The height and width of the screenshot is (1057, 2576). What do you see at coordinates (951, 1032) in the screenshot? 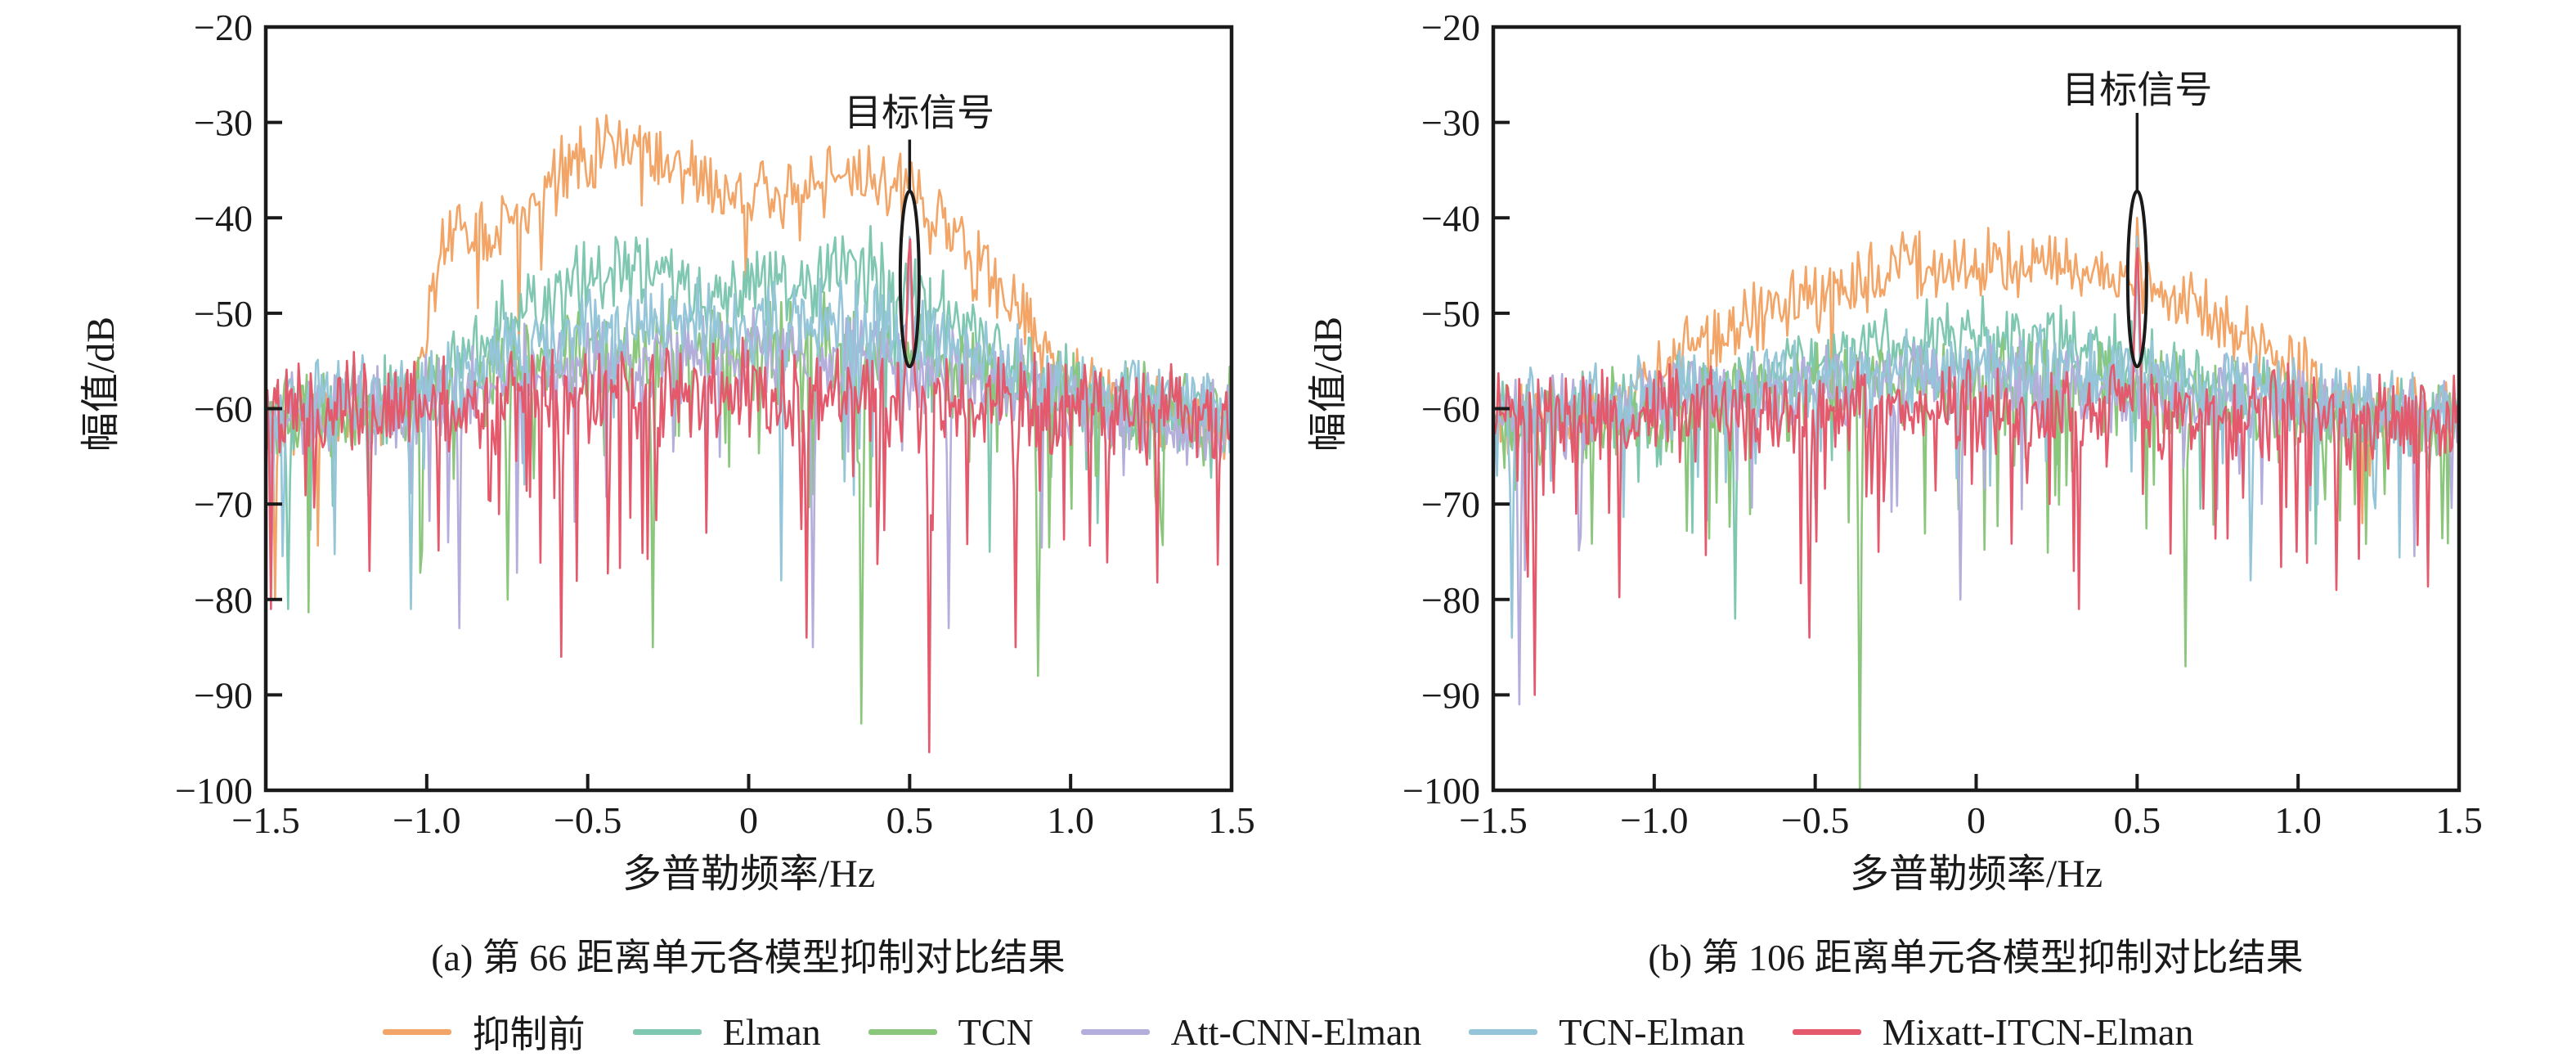
I see `legend-item-tcn: TCN` at bounding box center [951, 1032].